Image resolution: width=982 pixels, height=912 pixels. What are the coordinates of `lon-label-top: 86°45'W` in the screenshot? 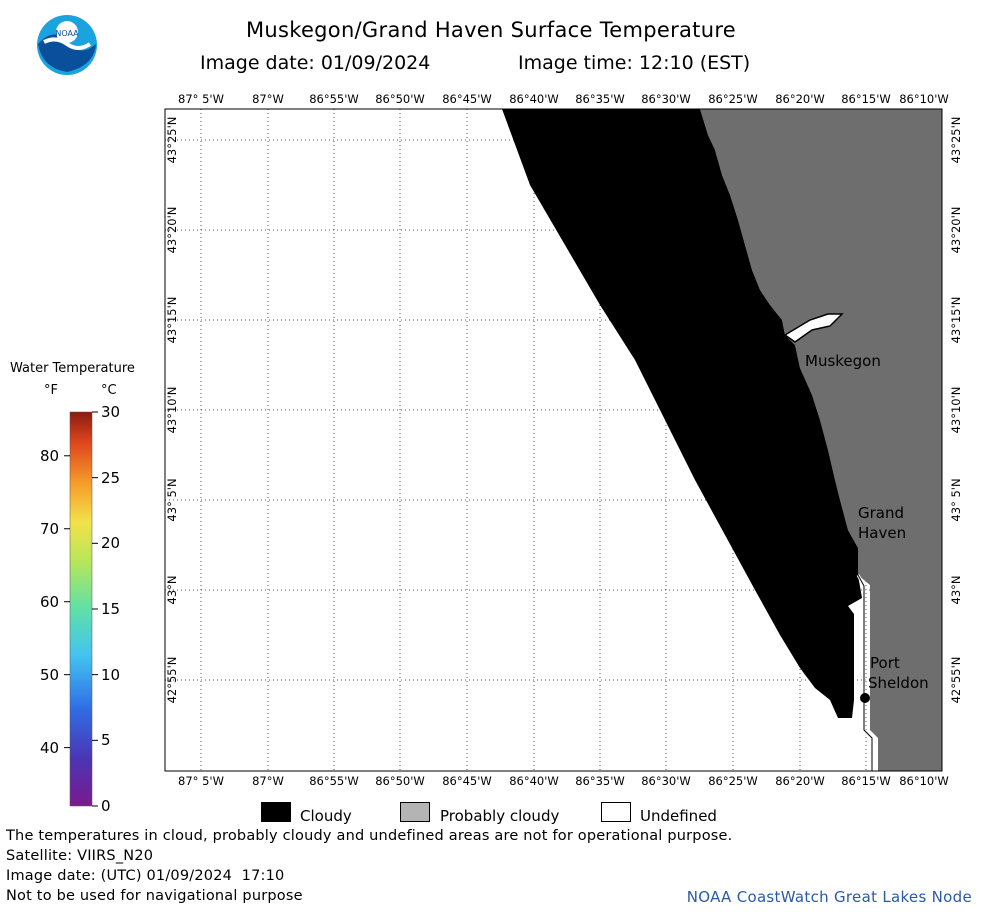 It's located at (467, 99).